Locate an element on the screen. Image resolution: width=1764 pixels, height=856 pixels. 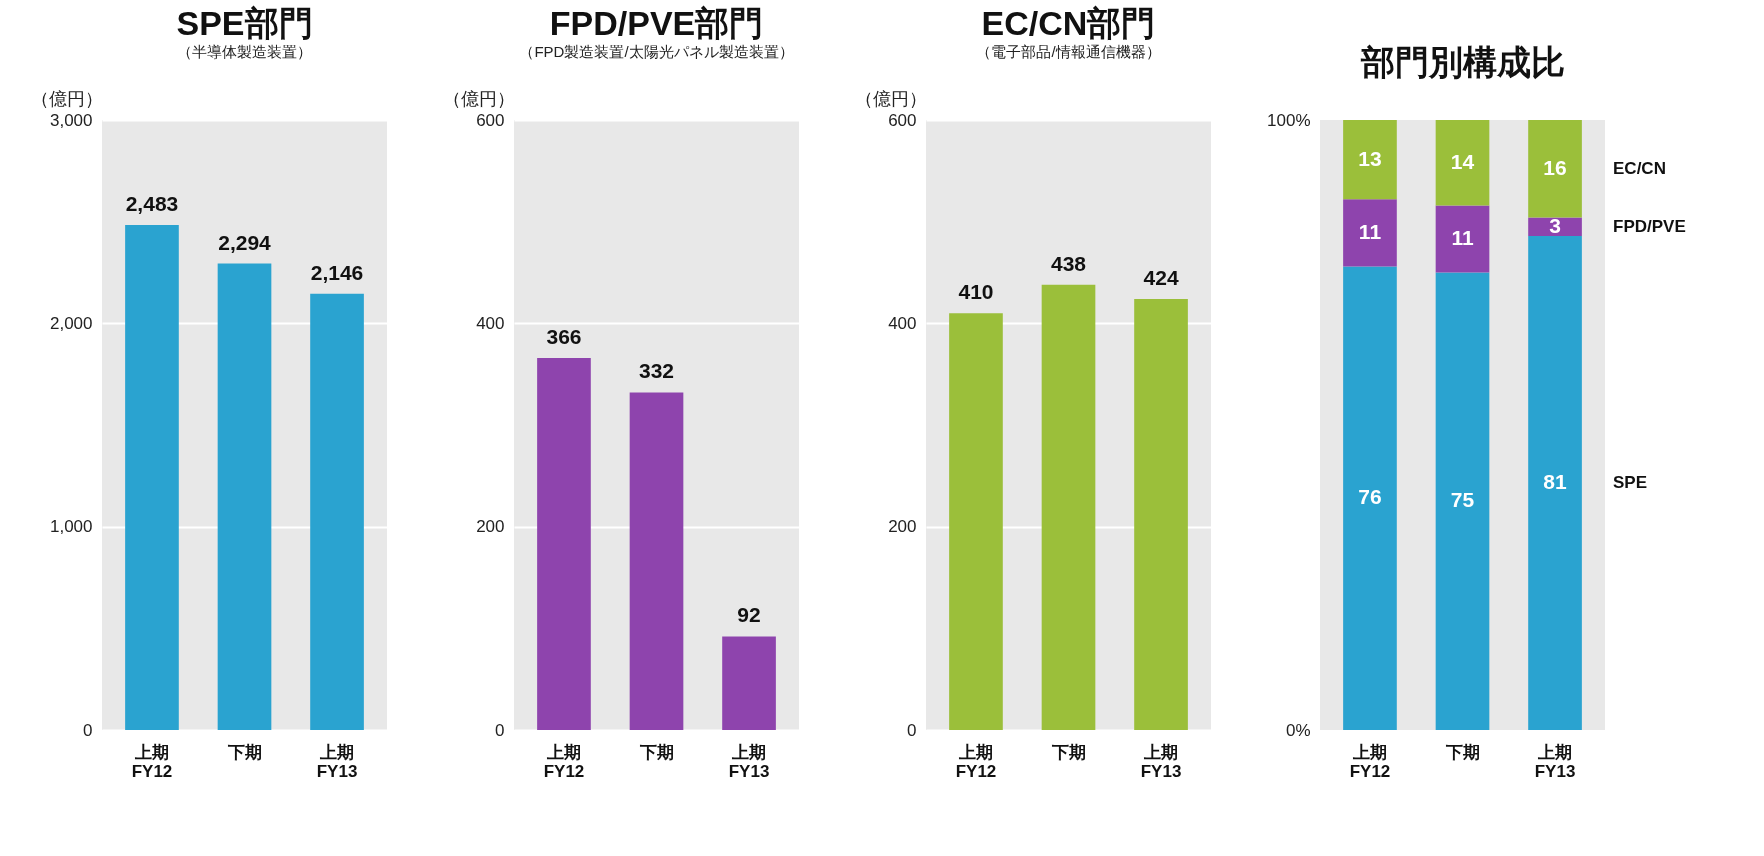
data-label: 13 is located at coordinates (1370, 158).